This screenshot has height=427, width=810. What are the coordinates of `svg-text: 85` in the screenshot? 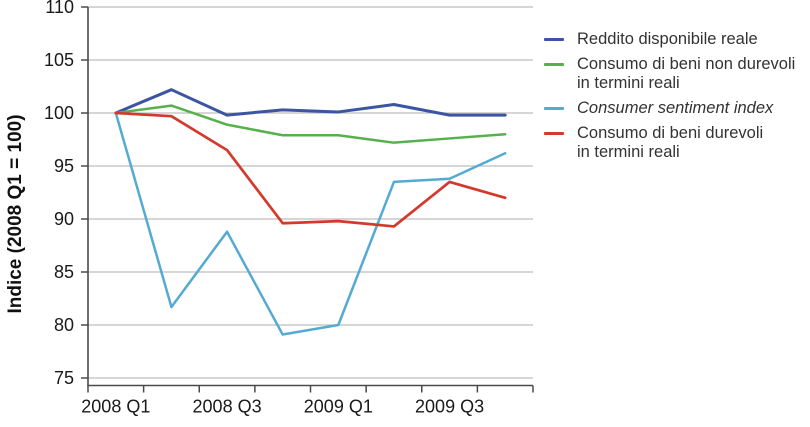 It's located at (64, 272).